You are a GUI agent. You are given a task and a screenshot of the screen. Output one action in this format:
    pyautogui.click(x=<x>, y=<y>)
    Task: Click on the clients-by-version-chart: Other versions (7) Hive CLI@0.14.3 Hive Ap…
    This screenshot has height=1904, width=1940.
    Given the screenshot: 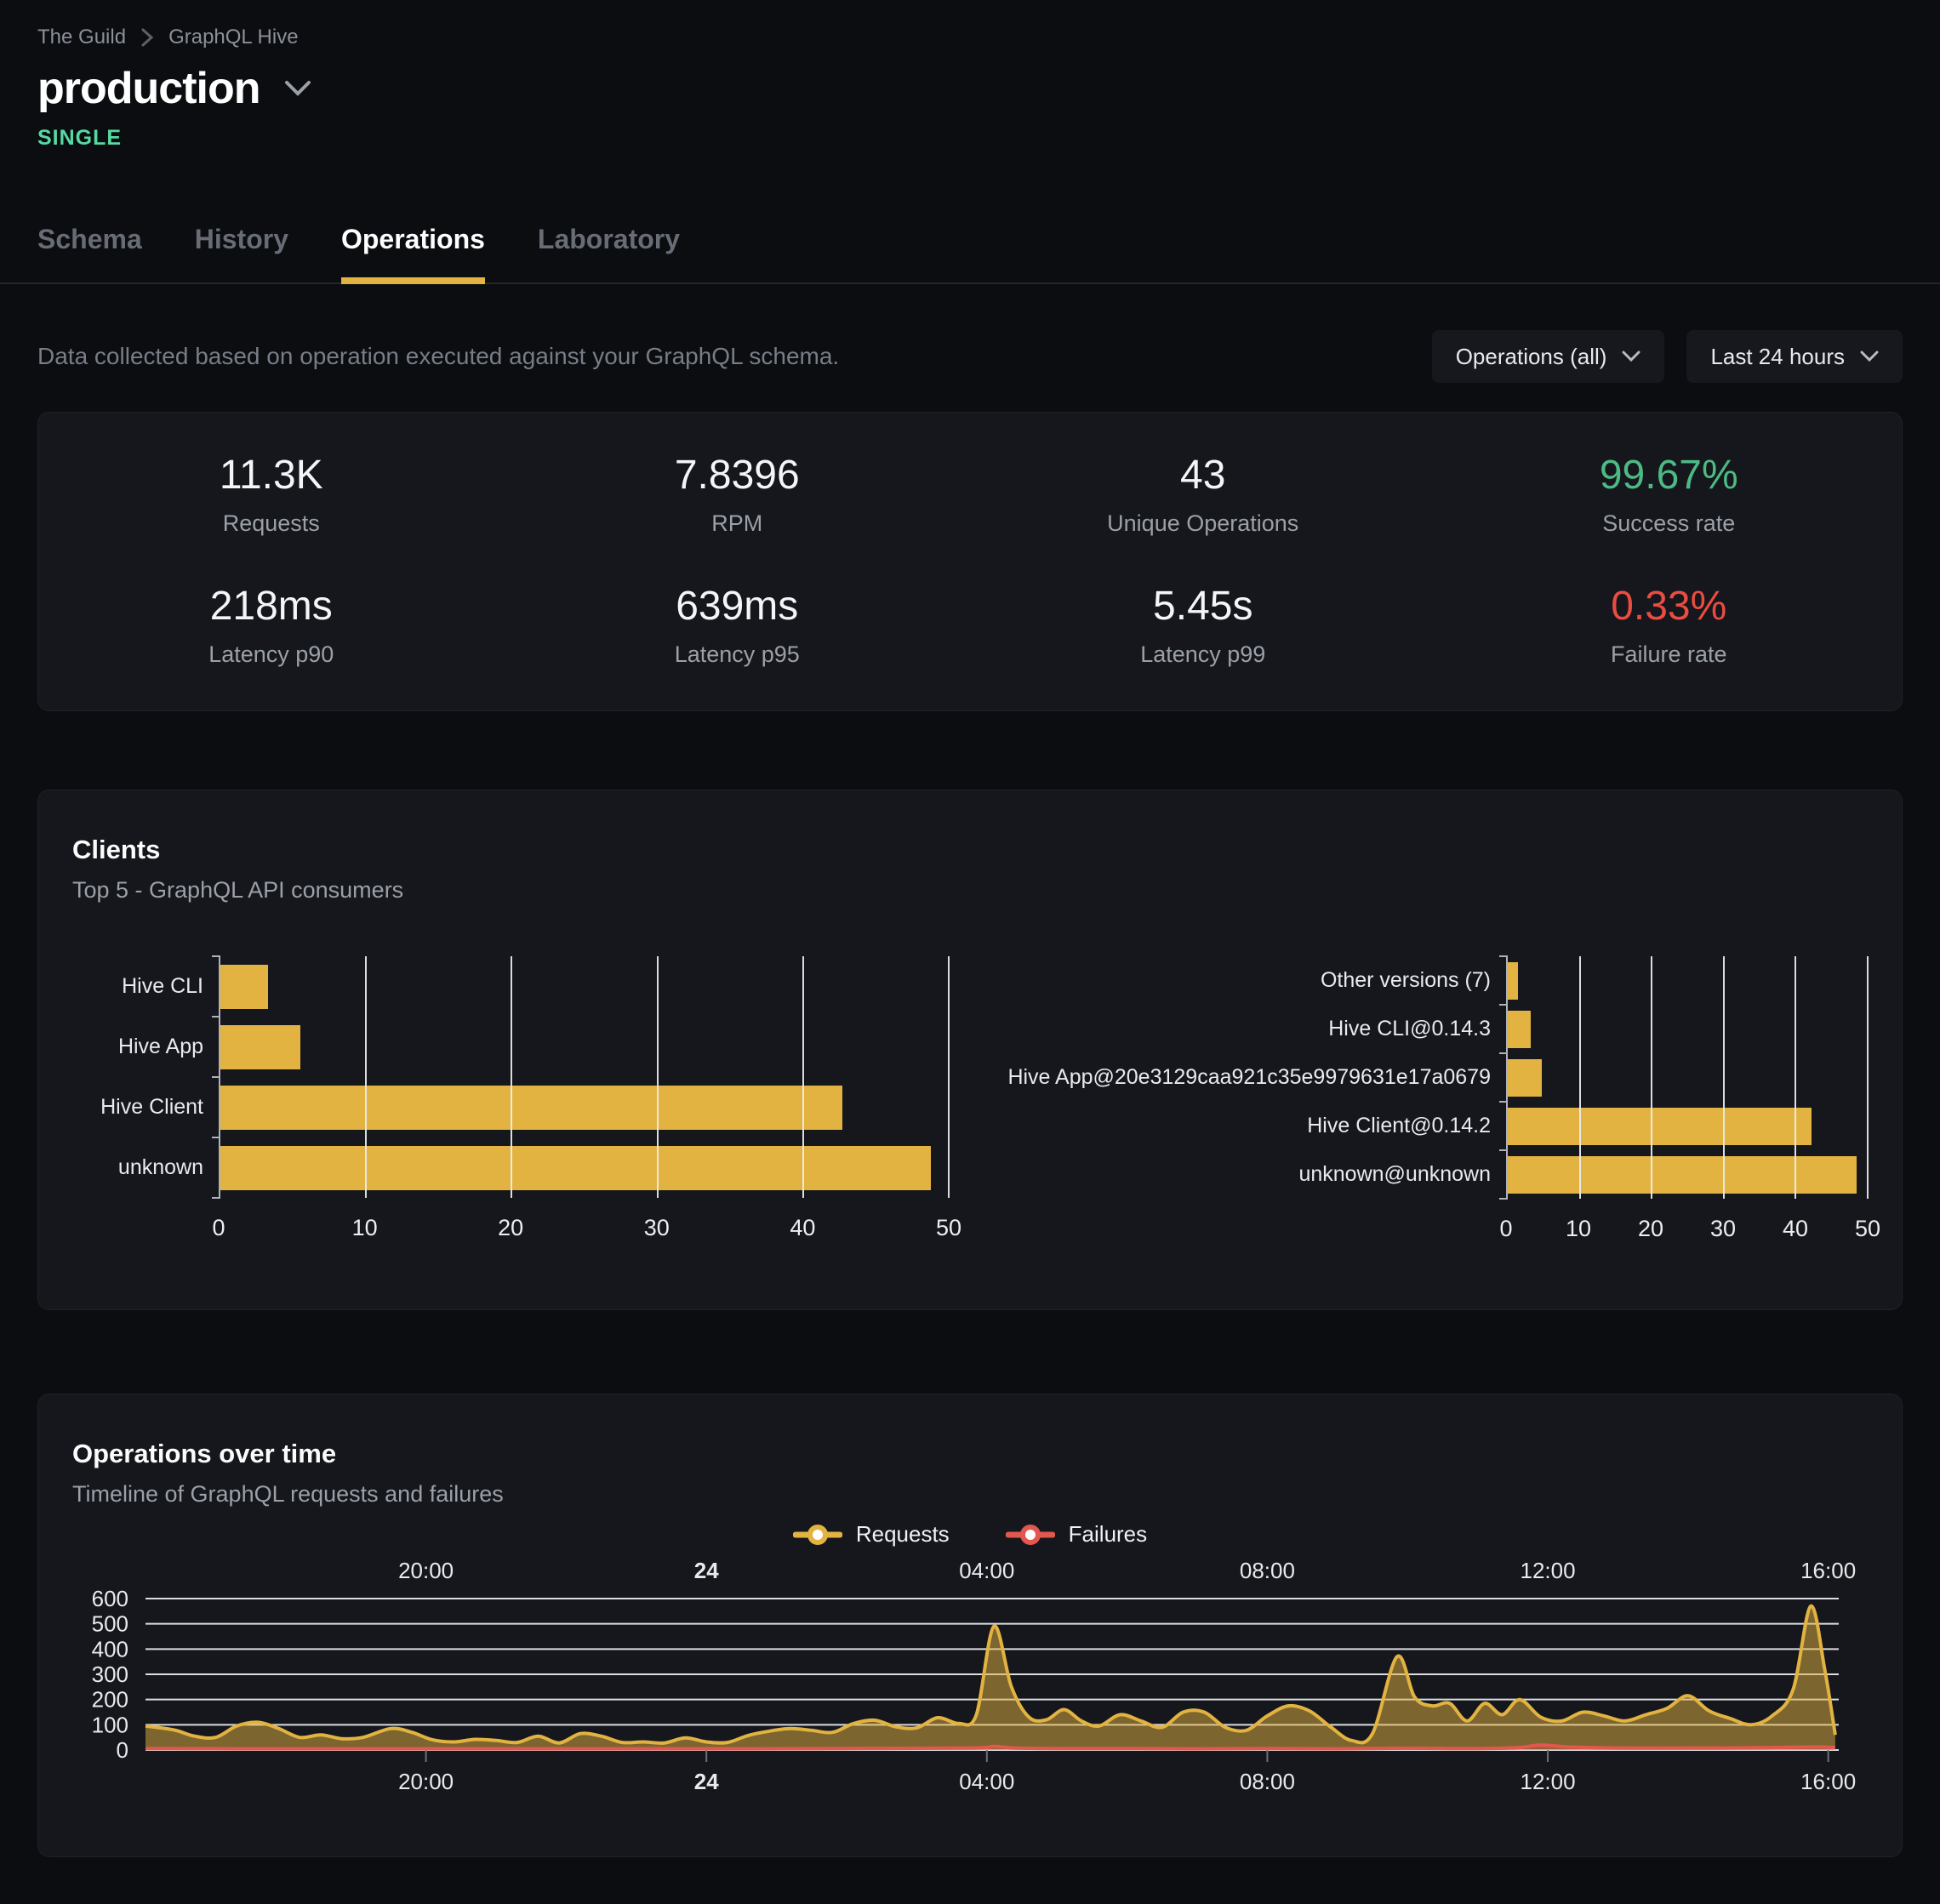 What is the action you would take?
    pyautogui.click(x=1443, y=1103)
    